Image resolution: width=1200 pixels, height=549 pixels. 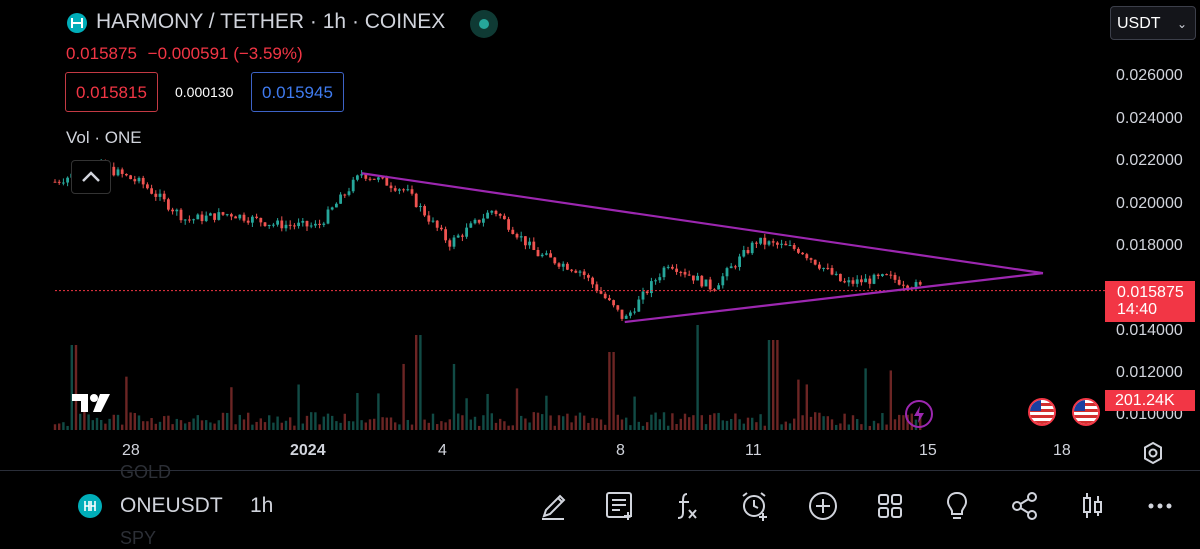 I want to click on price-tick: 0.020000, so click(x=1149, y=203).